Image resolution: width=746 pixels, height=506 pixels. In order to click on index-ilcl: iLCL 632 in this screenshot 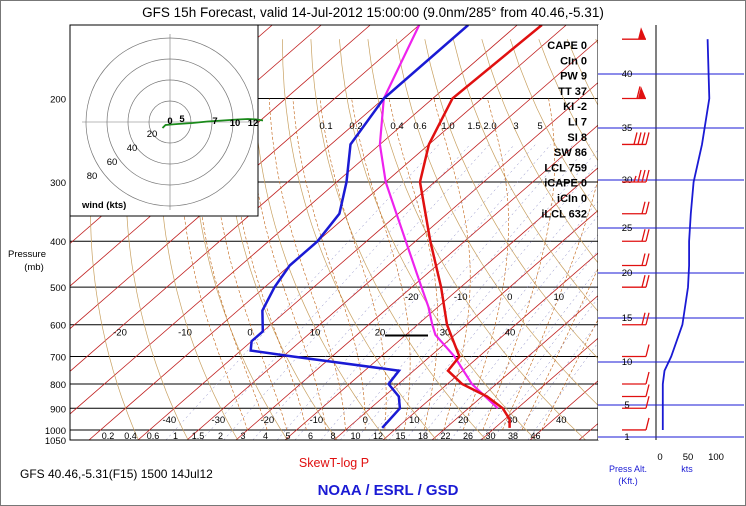, I will do `click(564, 214)`.